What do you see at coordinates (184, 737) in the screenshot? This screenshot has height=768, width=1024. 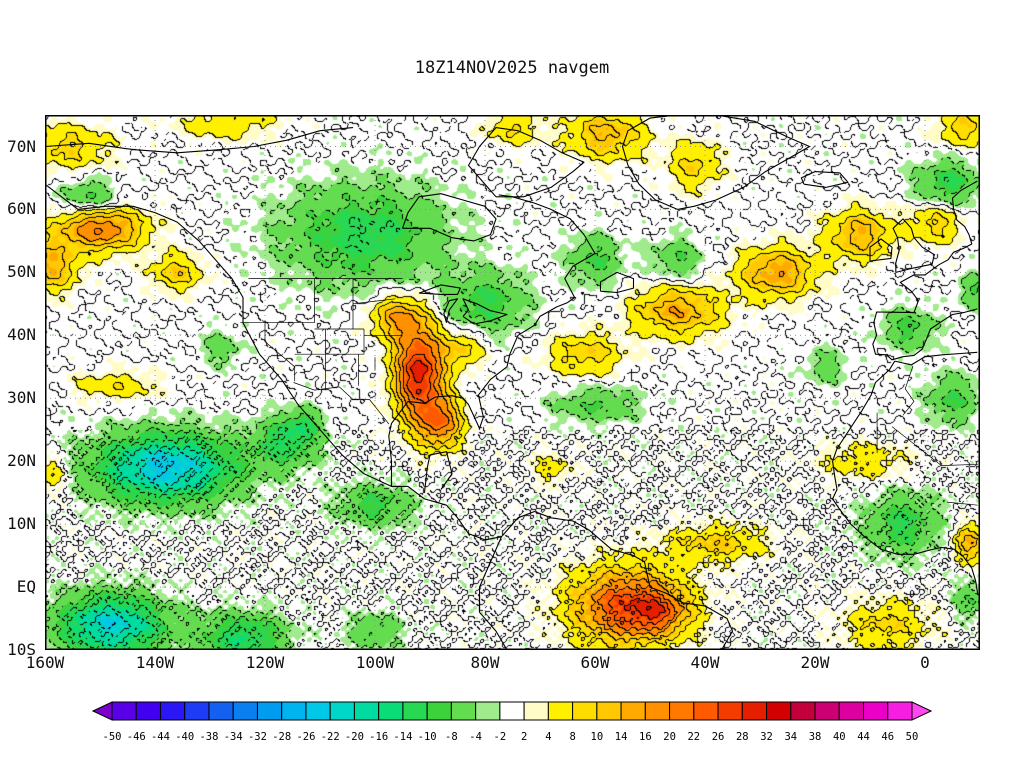 I see `svg-text: -40` at bounding box center [184, 737].